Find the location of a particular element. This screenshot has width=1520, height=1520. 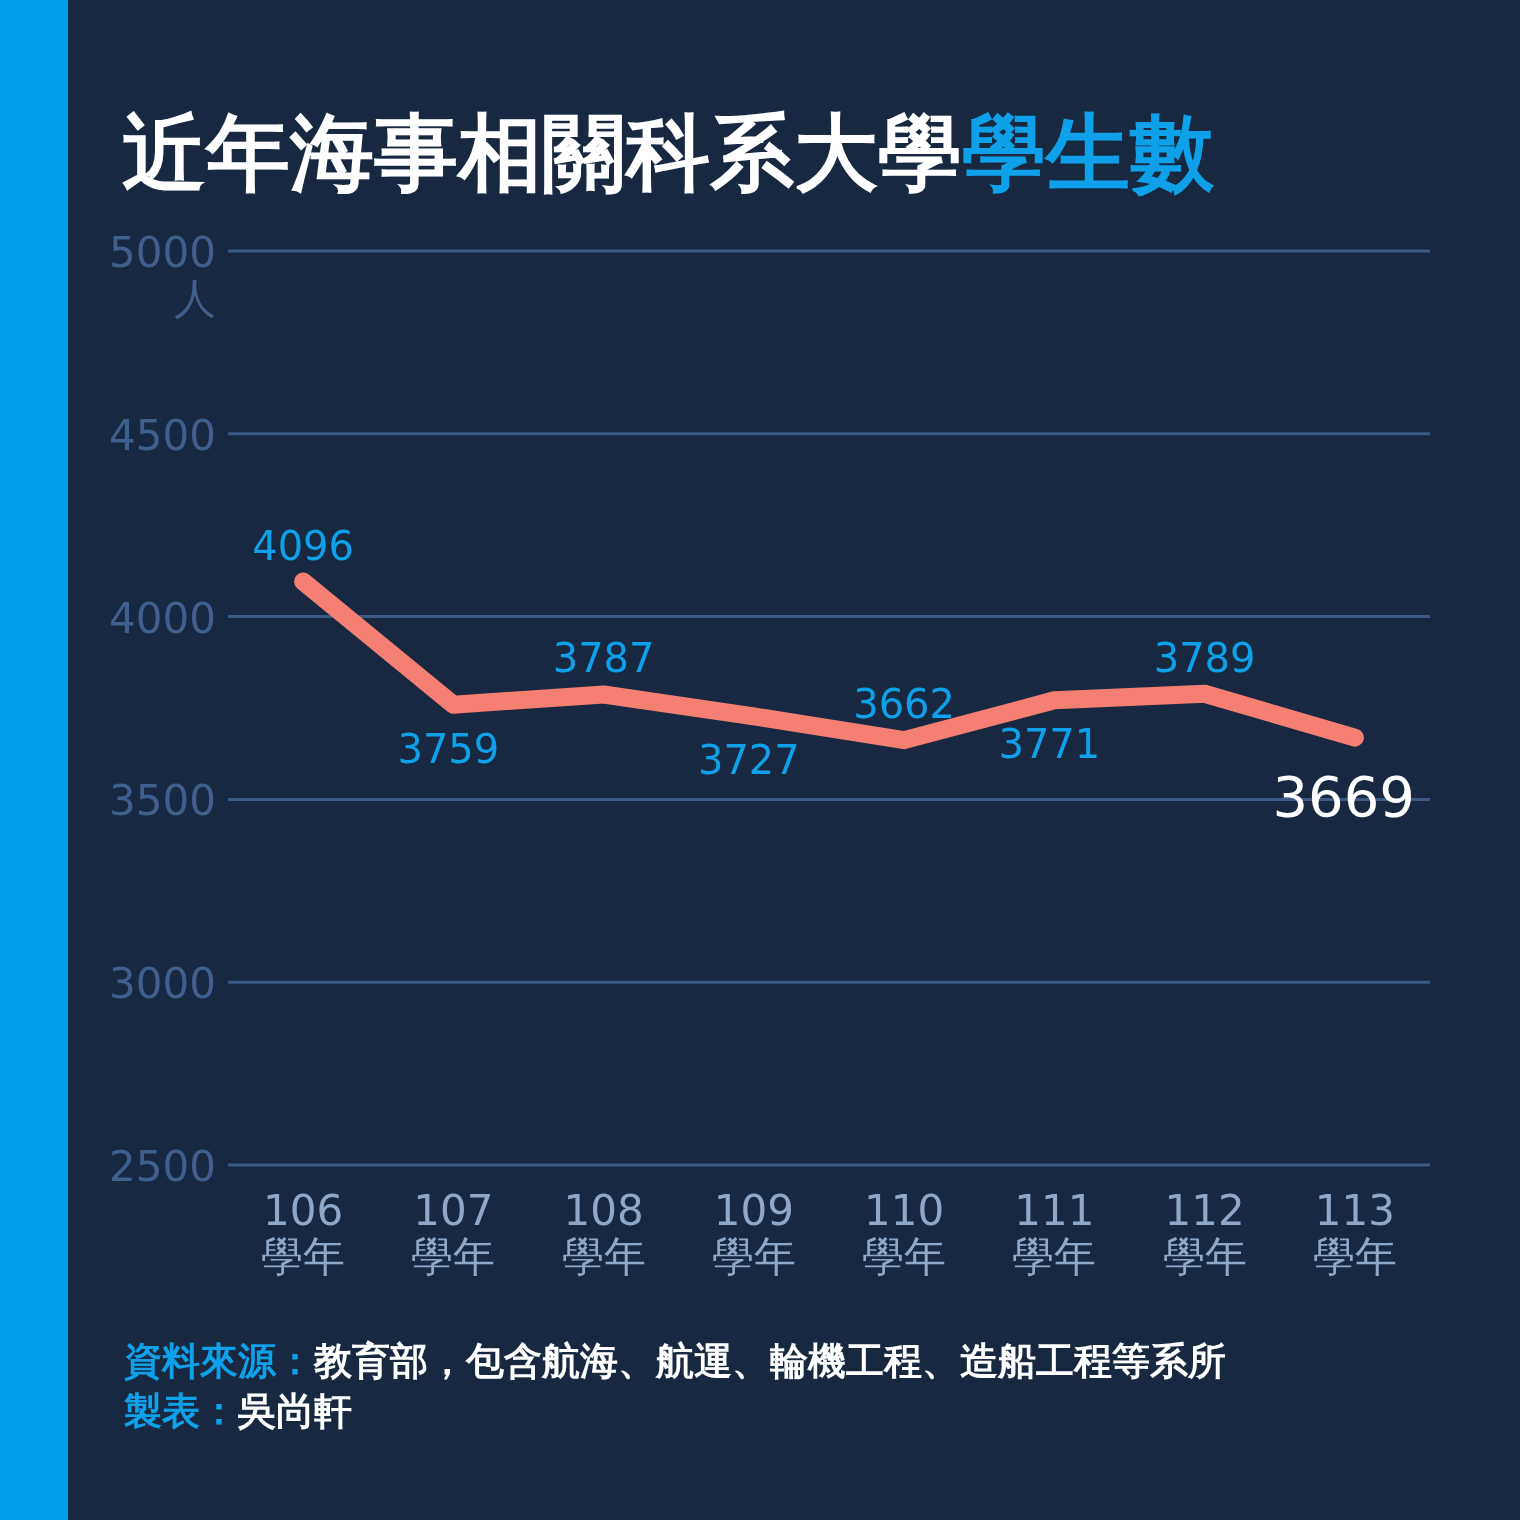

x-tick-label: 113 學年 is located at coordinates (1354, 1233).